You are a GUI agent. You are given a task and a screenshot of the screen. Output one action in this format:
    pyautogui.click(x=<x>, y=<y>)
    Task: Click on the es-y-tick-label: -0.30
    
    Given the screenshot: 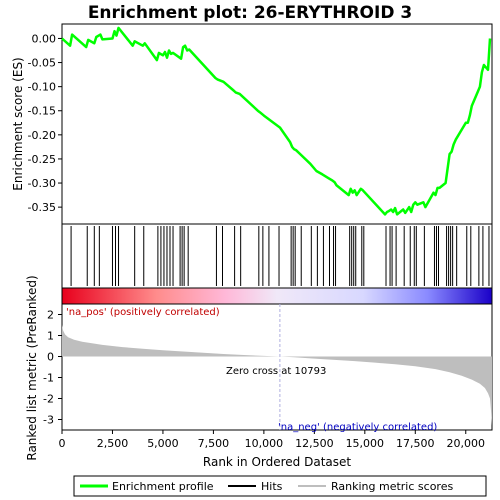 What is the action you would take?
    pyautogui.click(x=42, y=183)
    